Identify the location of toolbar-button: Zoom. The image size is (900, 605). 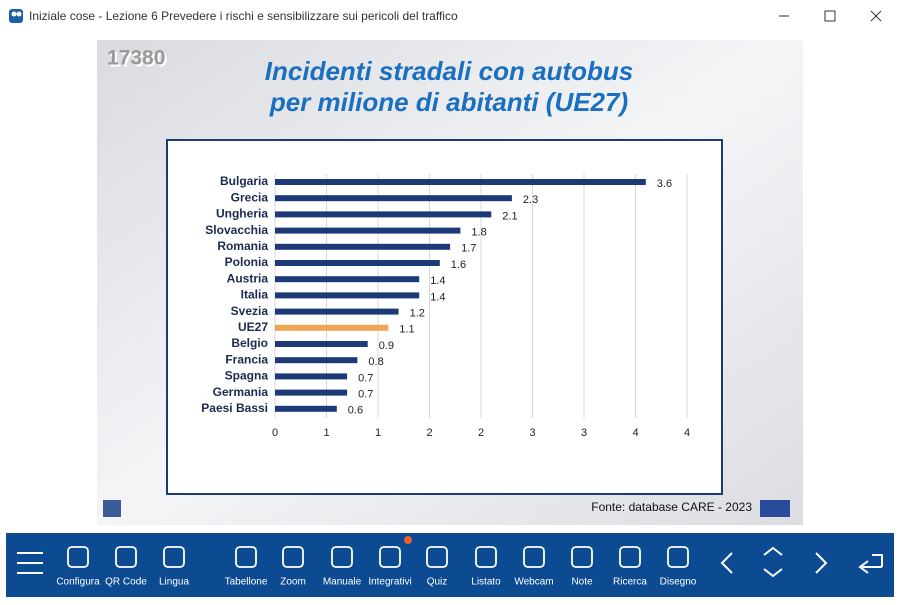
(293, 567).